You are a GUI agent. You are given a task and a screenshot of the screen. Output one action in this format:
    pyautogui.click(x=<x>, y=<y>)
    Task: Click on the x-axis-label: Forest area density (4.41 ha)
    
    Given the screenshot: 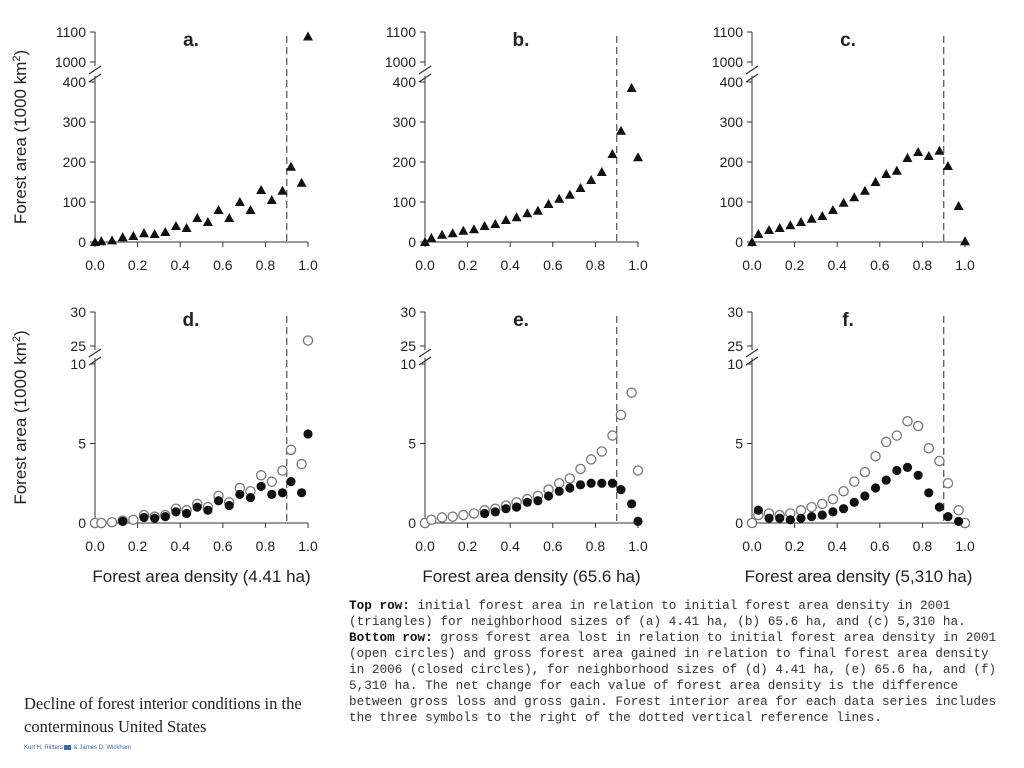 What is the action you would take?
    pyautogui.click(x=201, y=576)
    